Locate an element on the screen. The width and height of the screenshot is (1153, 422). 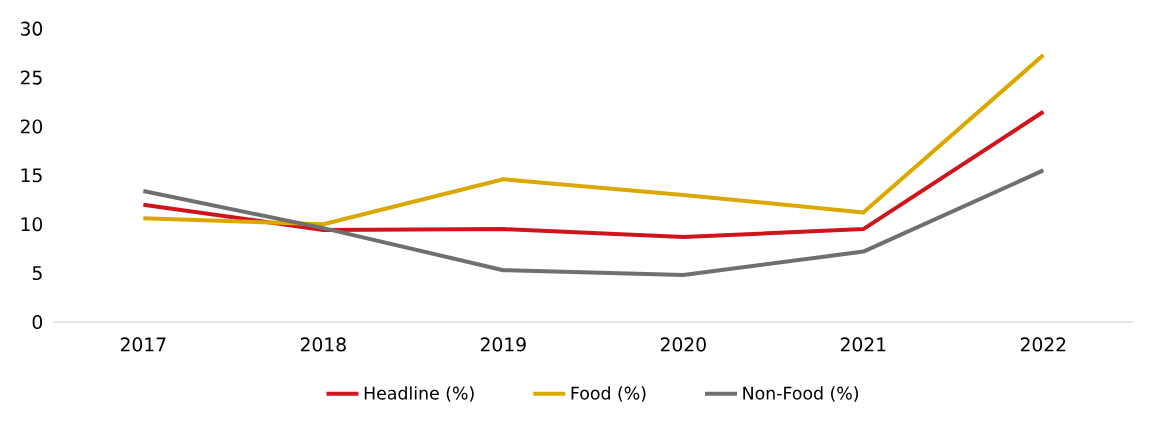
x-tick-label: 2022 is located at coordinates (1043, 344).